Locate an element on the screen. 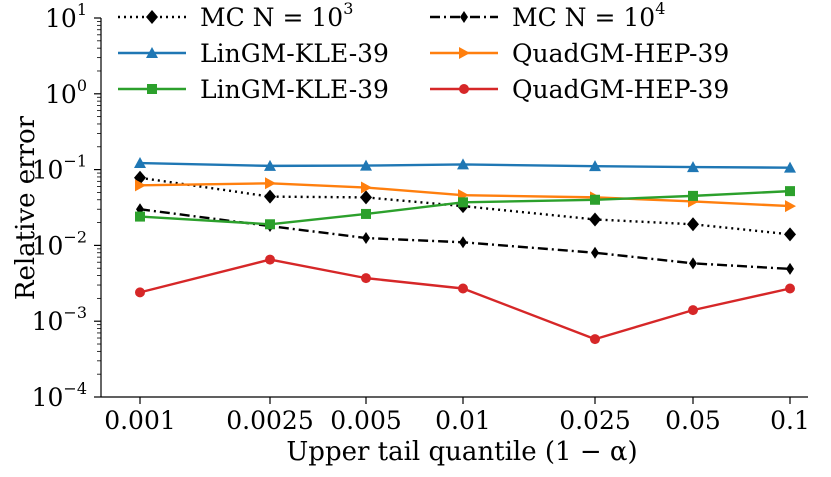 This screenshot has height=477, width=831. y-tick-label: 10⁻² is located at coordinates (59, 243).